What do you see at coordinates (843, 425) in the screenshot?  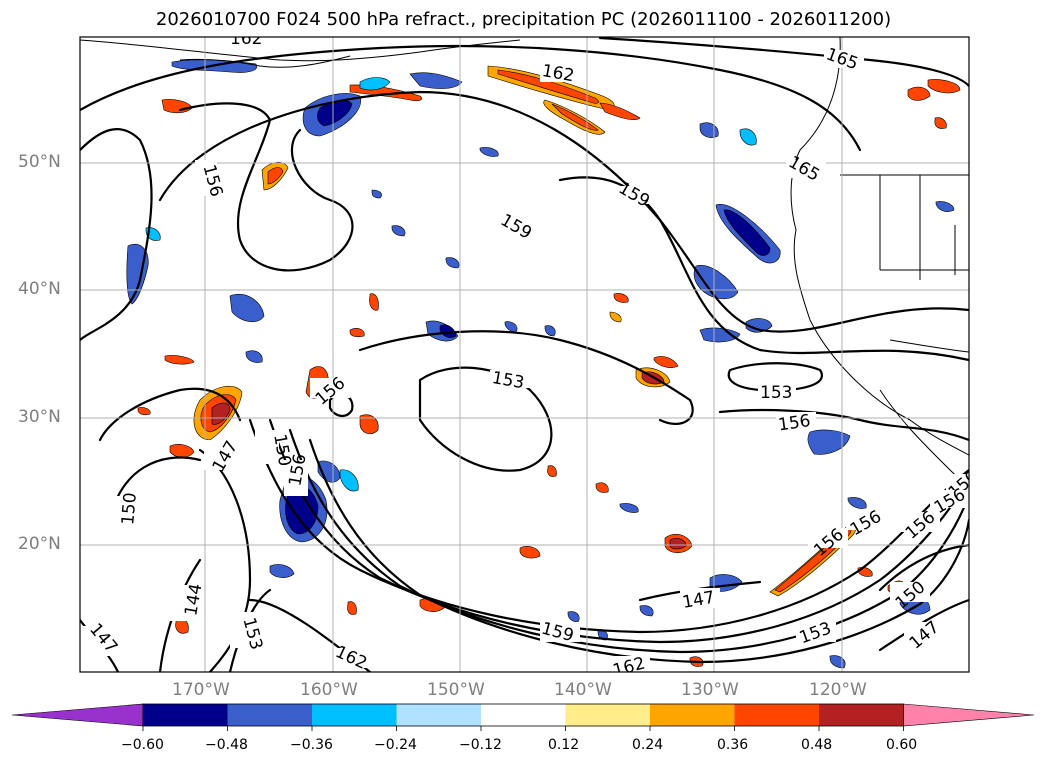 I see `contour-156-east` at bounding box center [843, 425].